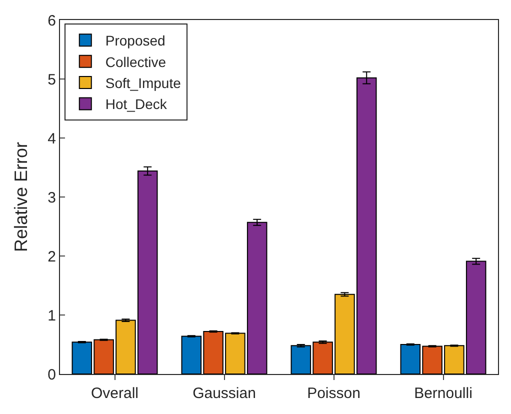 The width and height of the screenshot is (511, 414). I want to click on y-axis-title: Relative Error, so click(20, 197).